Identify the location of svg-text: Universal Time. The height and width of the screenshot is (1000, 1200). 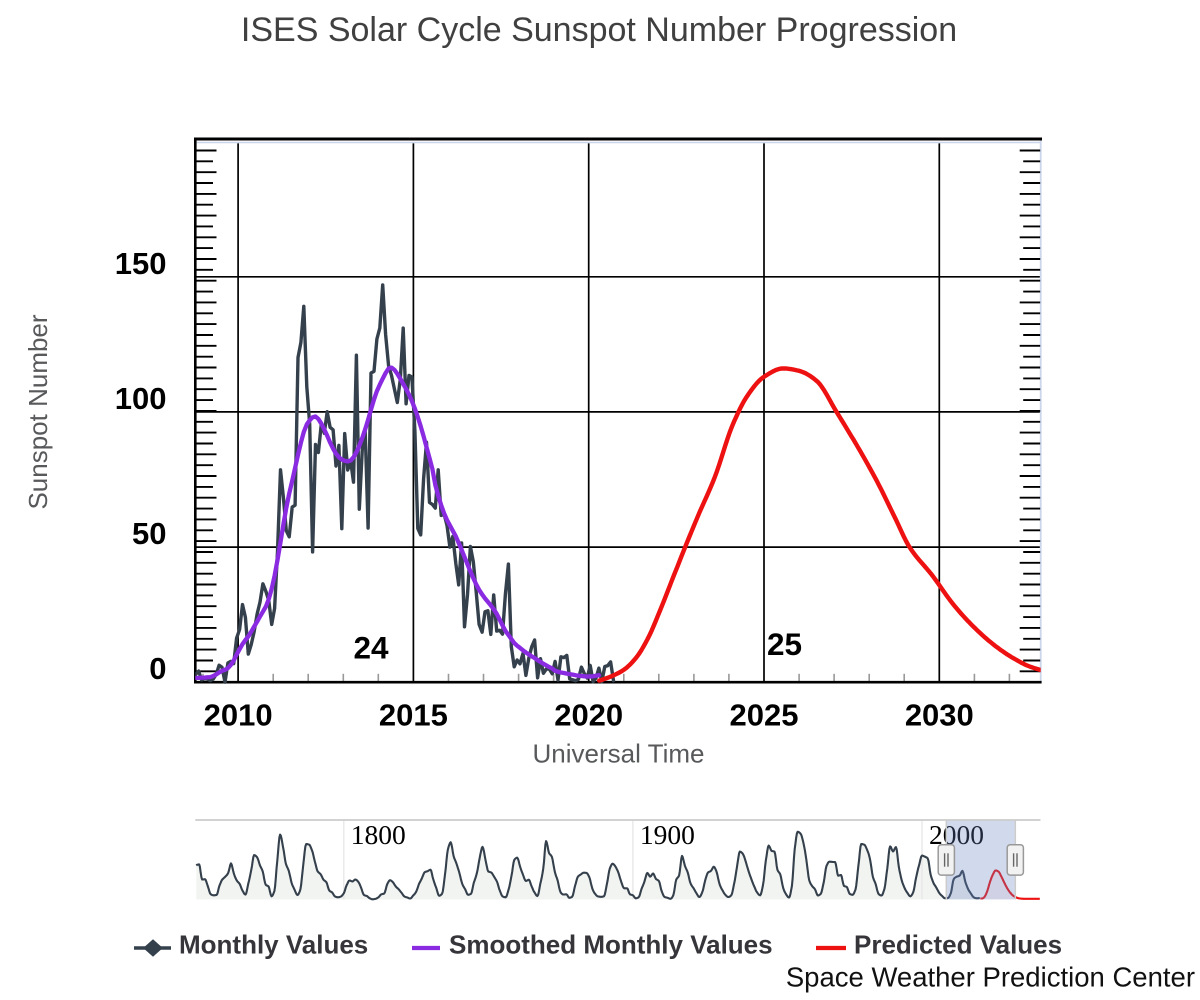
(619, 754).